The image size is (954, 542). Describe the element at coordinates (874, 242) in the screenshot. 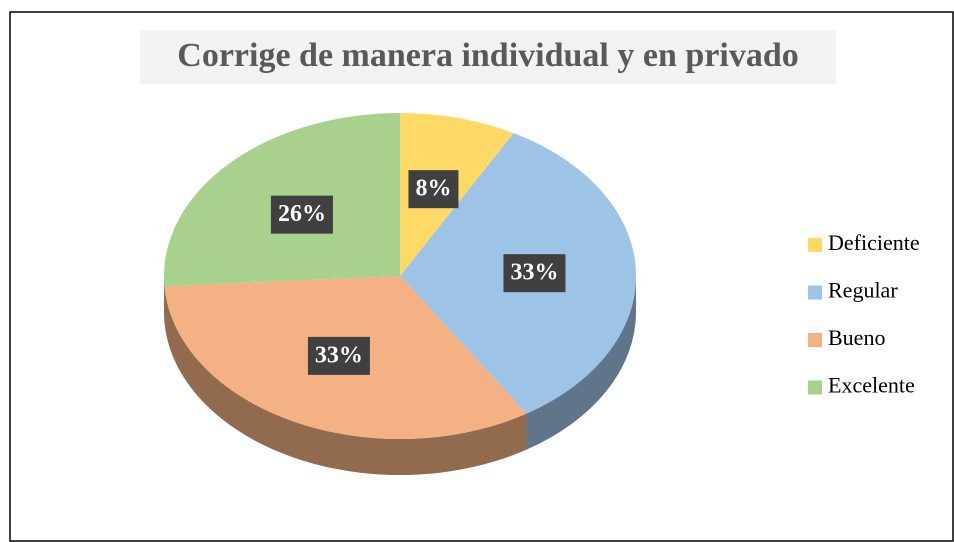

I see `legend-label: Deficiente` at that location.